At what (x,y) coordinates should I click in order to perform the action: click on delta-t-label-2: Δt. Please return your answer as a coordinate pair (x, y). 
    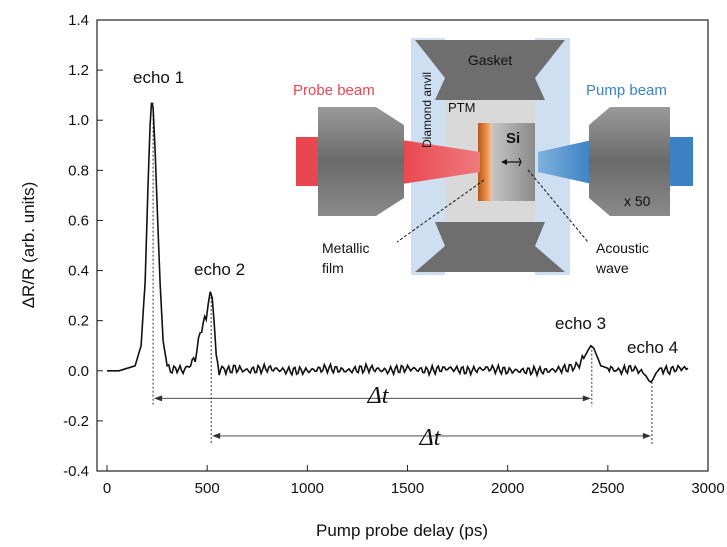
    Looking at the image, I should click on (430, 438).